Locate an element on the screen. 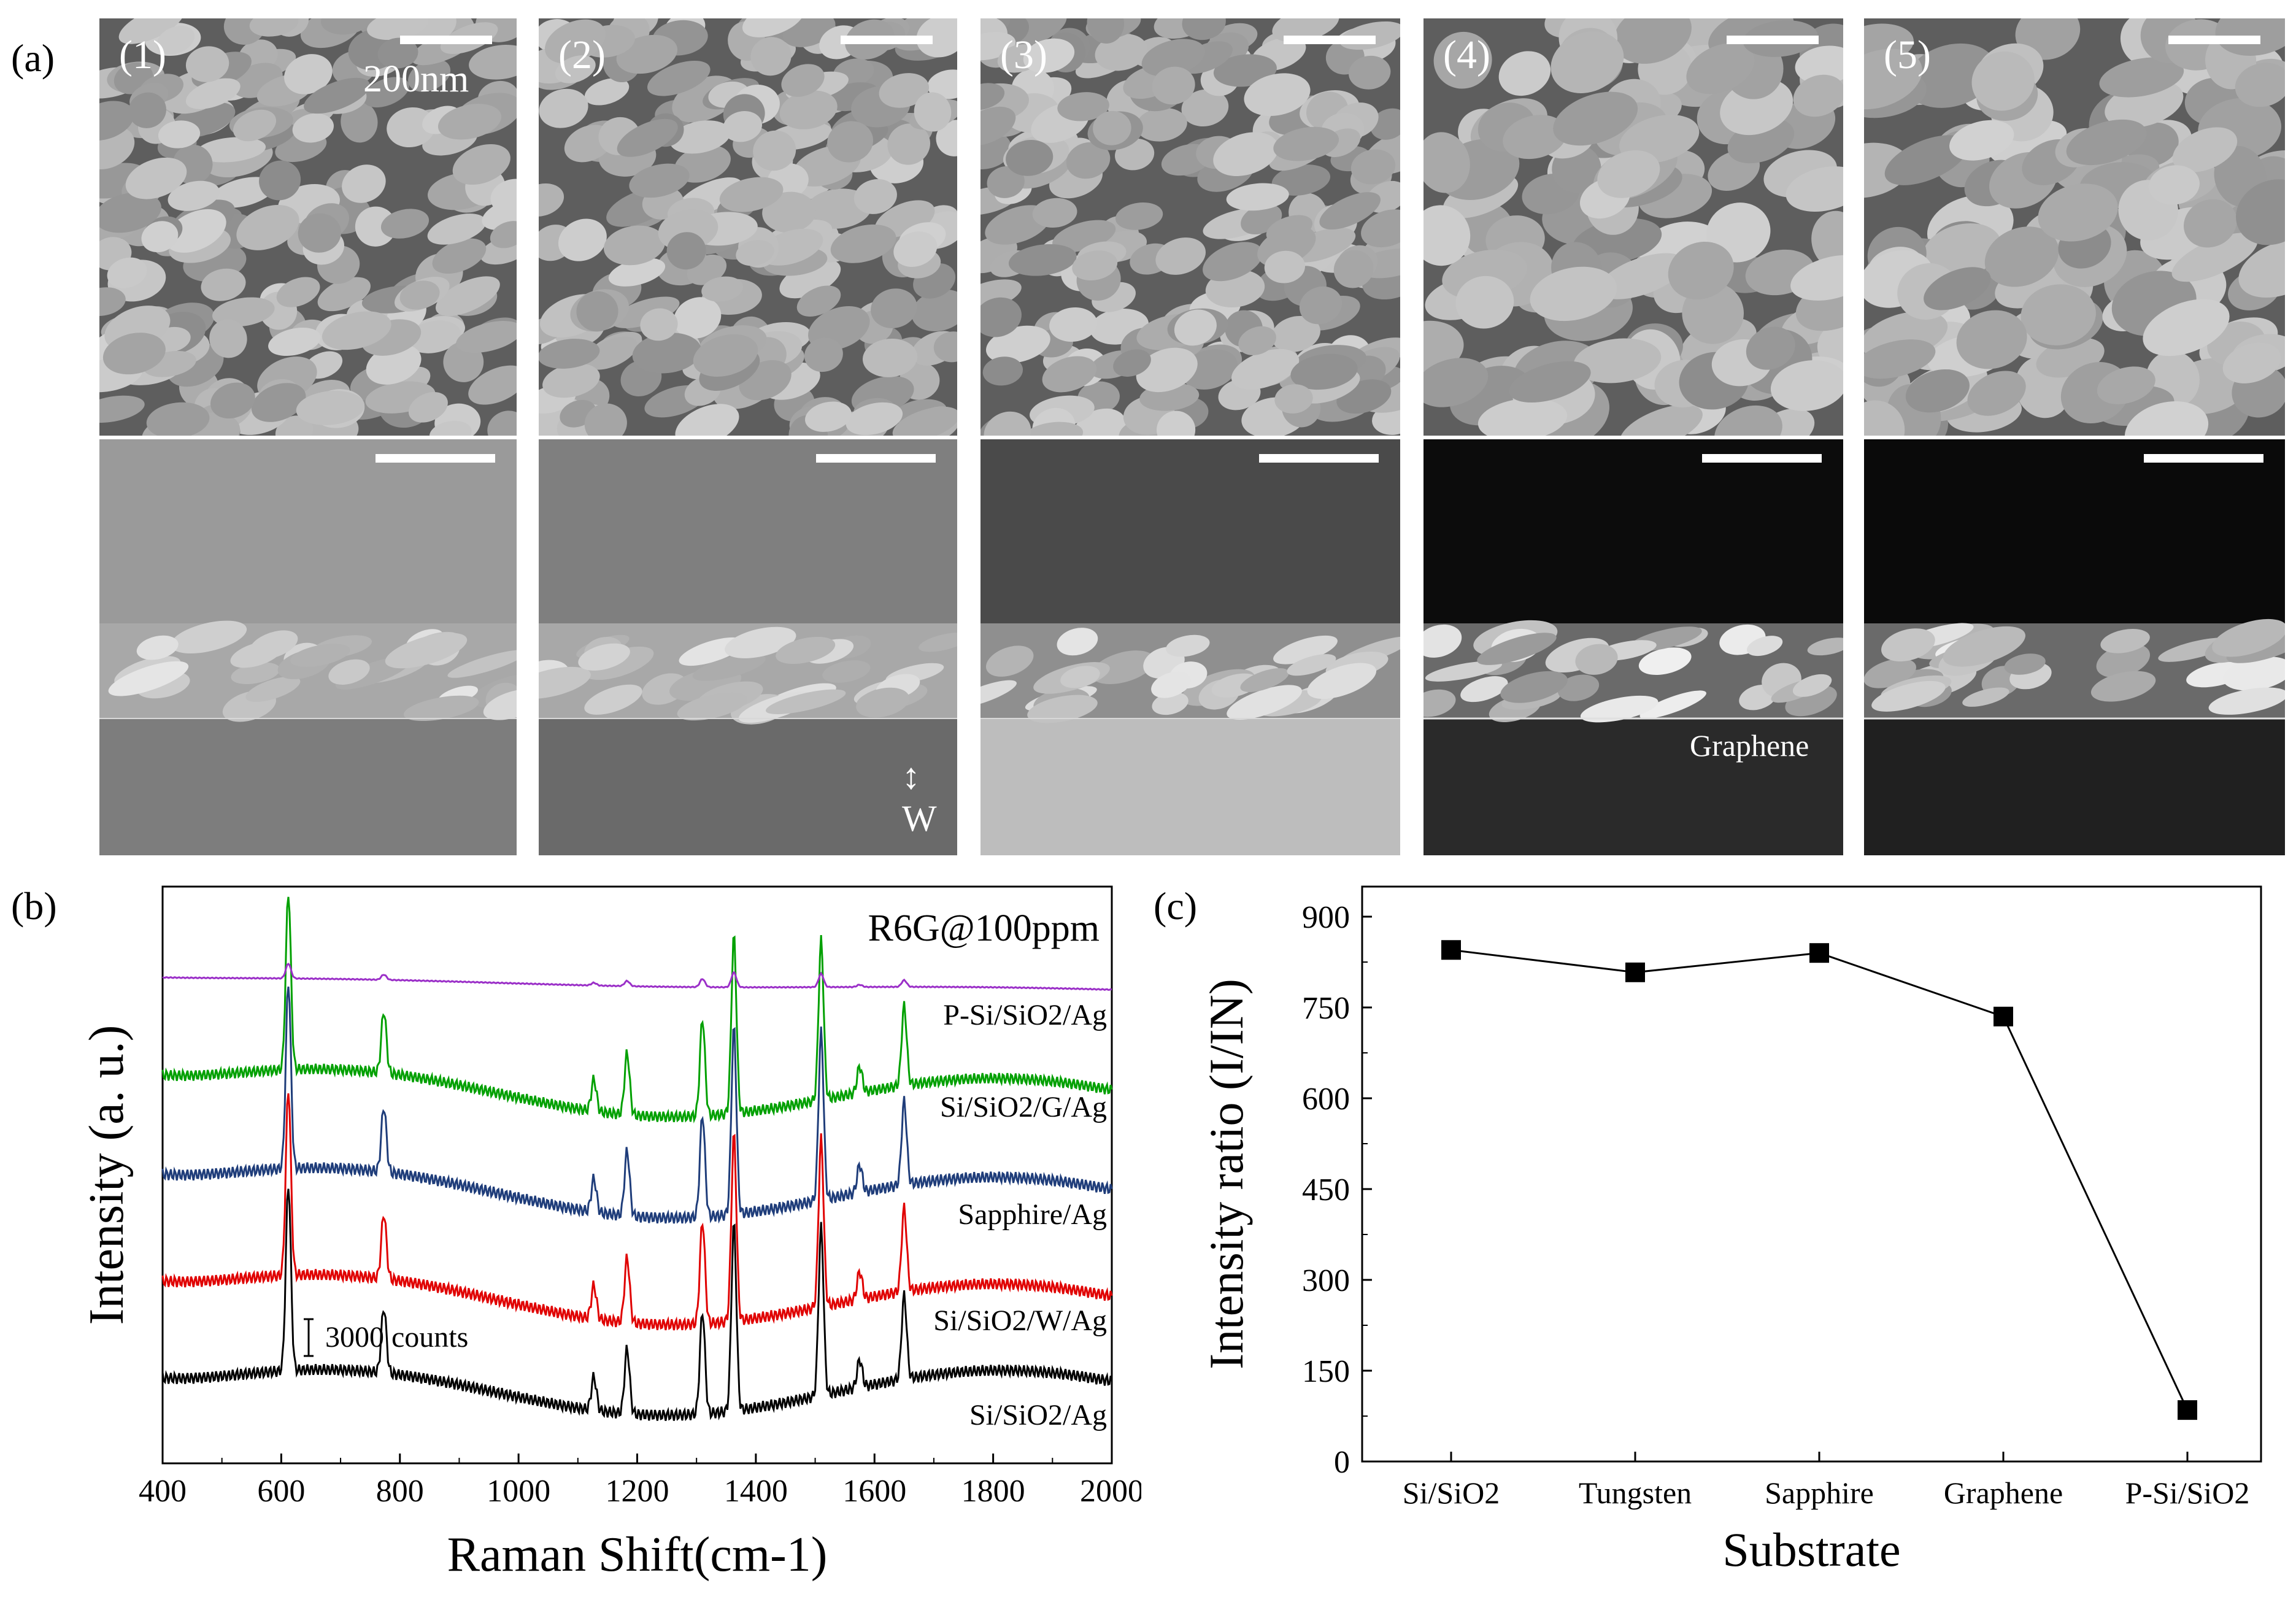  x-axis-label: Substrate is located at coordinates (1811, 1550).